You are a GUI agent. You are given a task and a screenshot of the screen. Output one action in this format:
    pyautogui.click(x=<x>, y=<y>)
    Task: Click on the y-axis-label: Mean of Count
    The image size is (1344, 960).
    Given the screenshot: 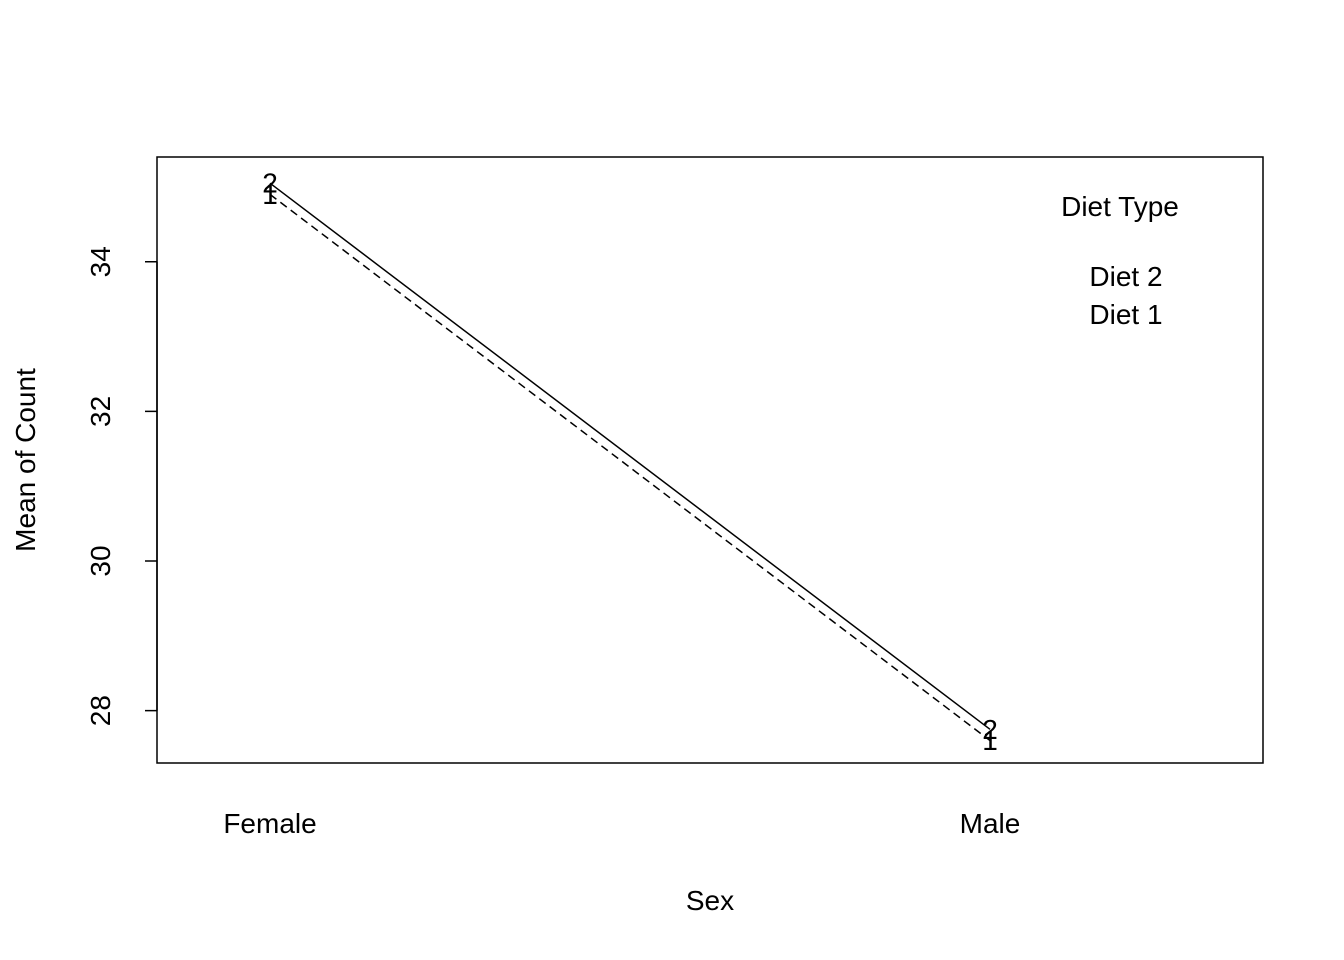 What is the action you would take?
    pyautogui.click(x=25, y=460)
    